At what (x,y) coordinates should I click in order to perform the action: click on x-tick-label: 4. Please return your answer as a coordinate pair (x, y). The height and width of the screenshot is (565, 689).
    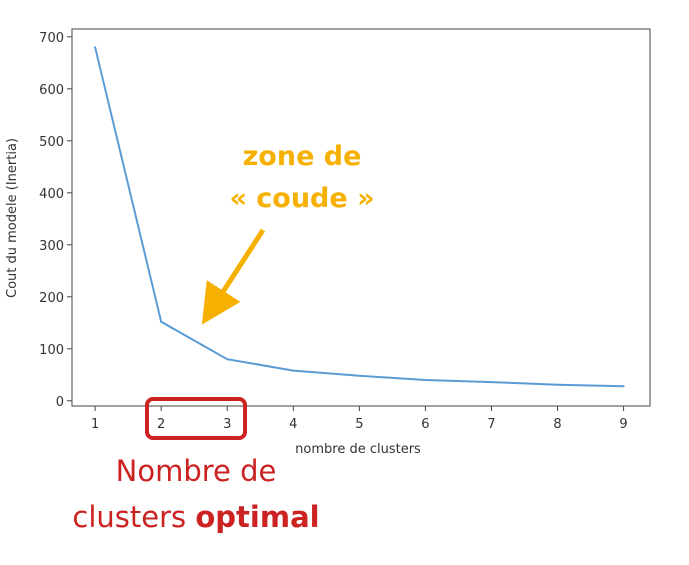
    Looking at the image, I should click on (293, 424).